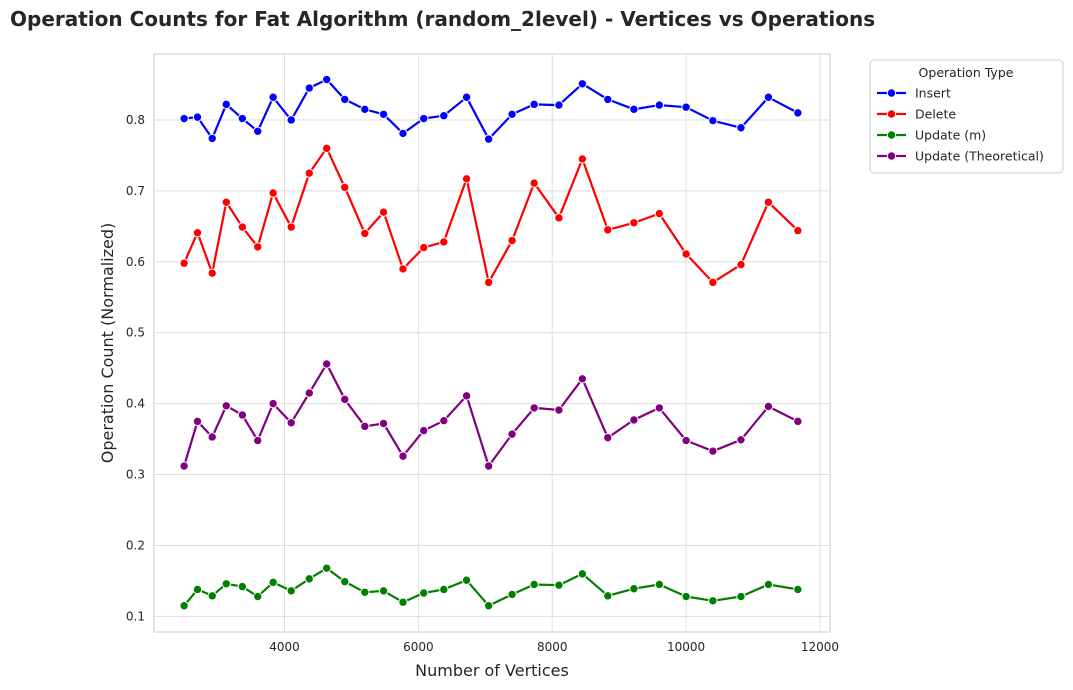 The height and width of the screenshot is (690, 1073). What do you see at coordinates (686, 647) in the screenshot?
I see `x-tick-label: 10000` at bounding box center [686, 647].